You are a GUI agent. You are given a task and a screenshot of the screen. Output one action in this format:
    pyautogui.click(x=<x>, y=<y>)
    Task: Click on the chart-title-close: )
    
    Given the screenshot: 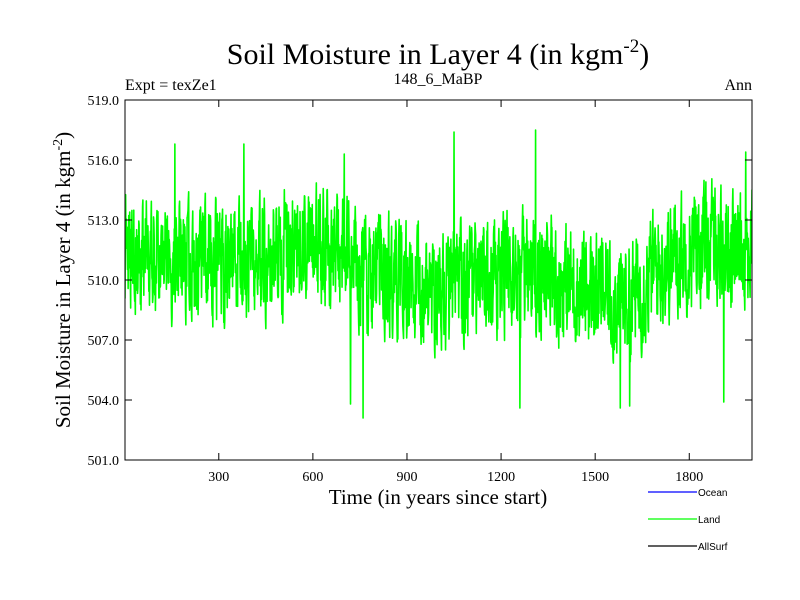 What is the action you would take?
    pyautogui.click(x=644, y=54)
    